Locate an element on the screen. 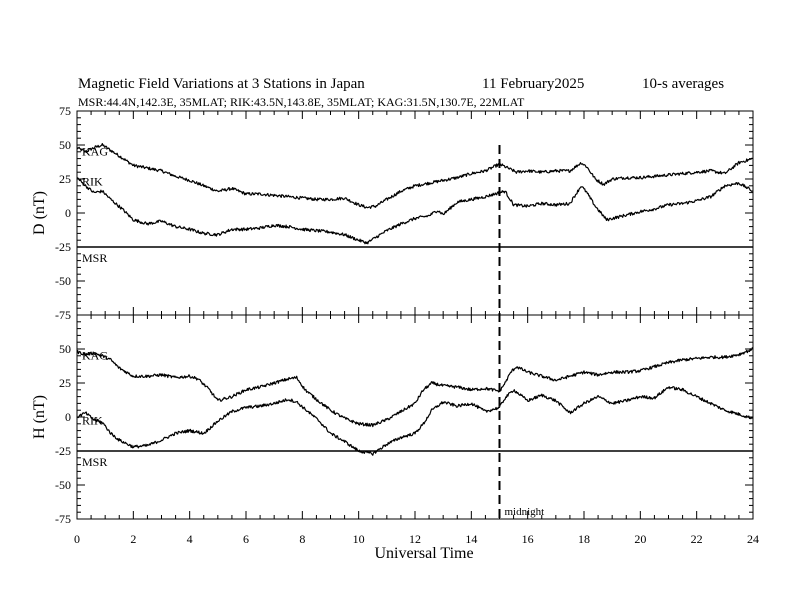 The height and width of the screenshot is (612, 792). x-tick-label: 18 is located at coordinates (584, 539).